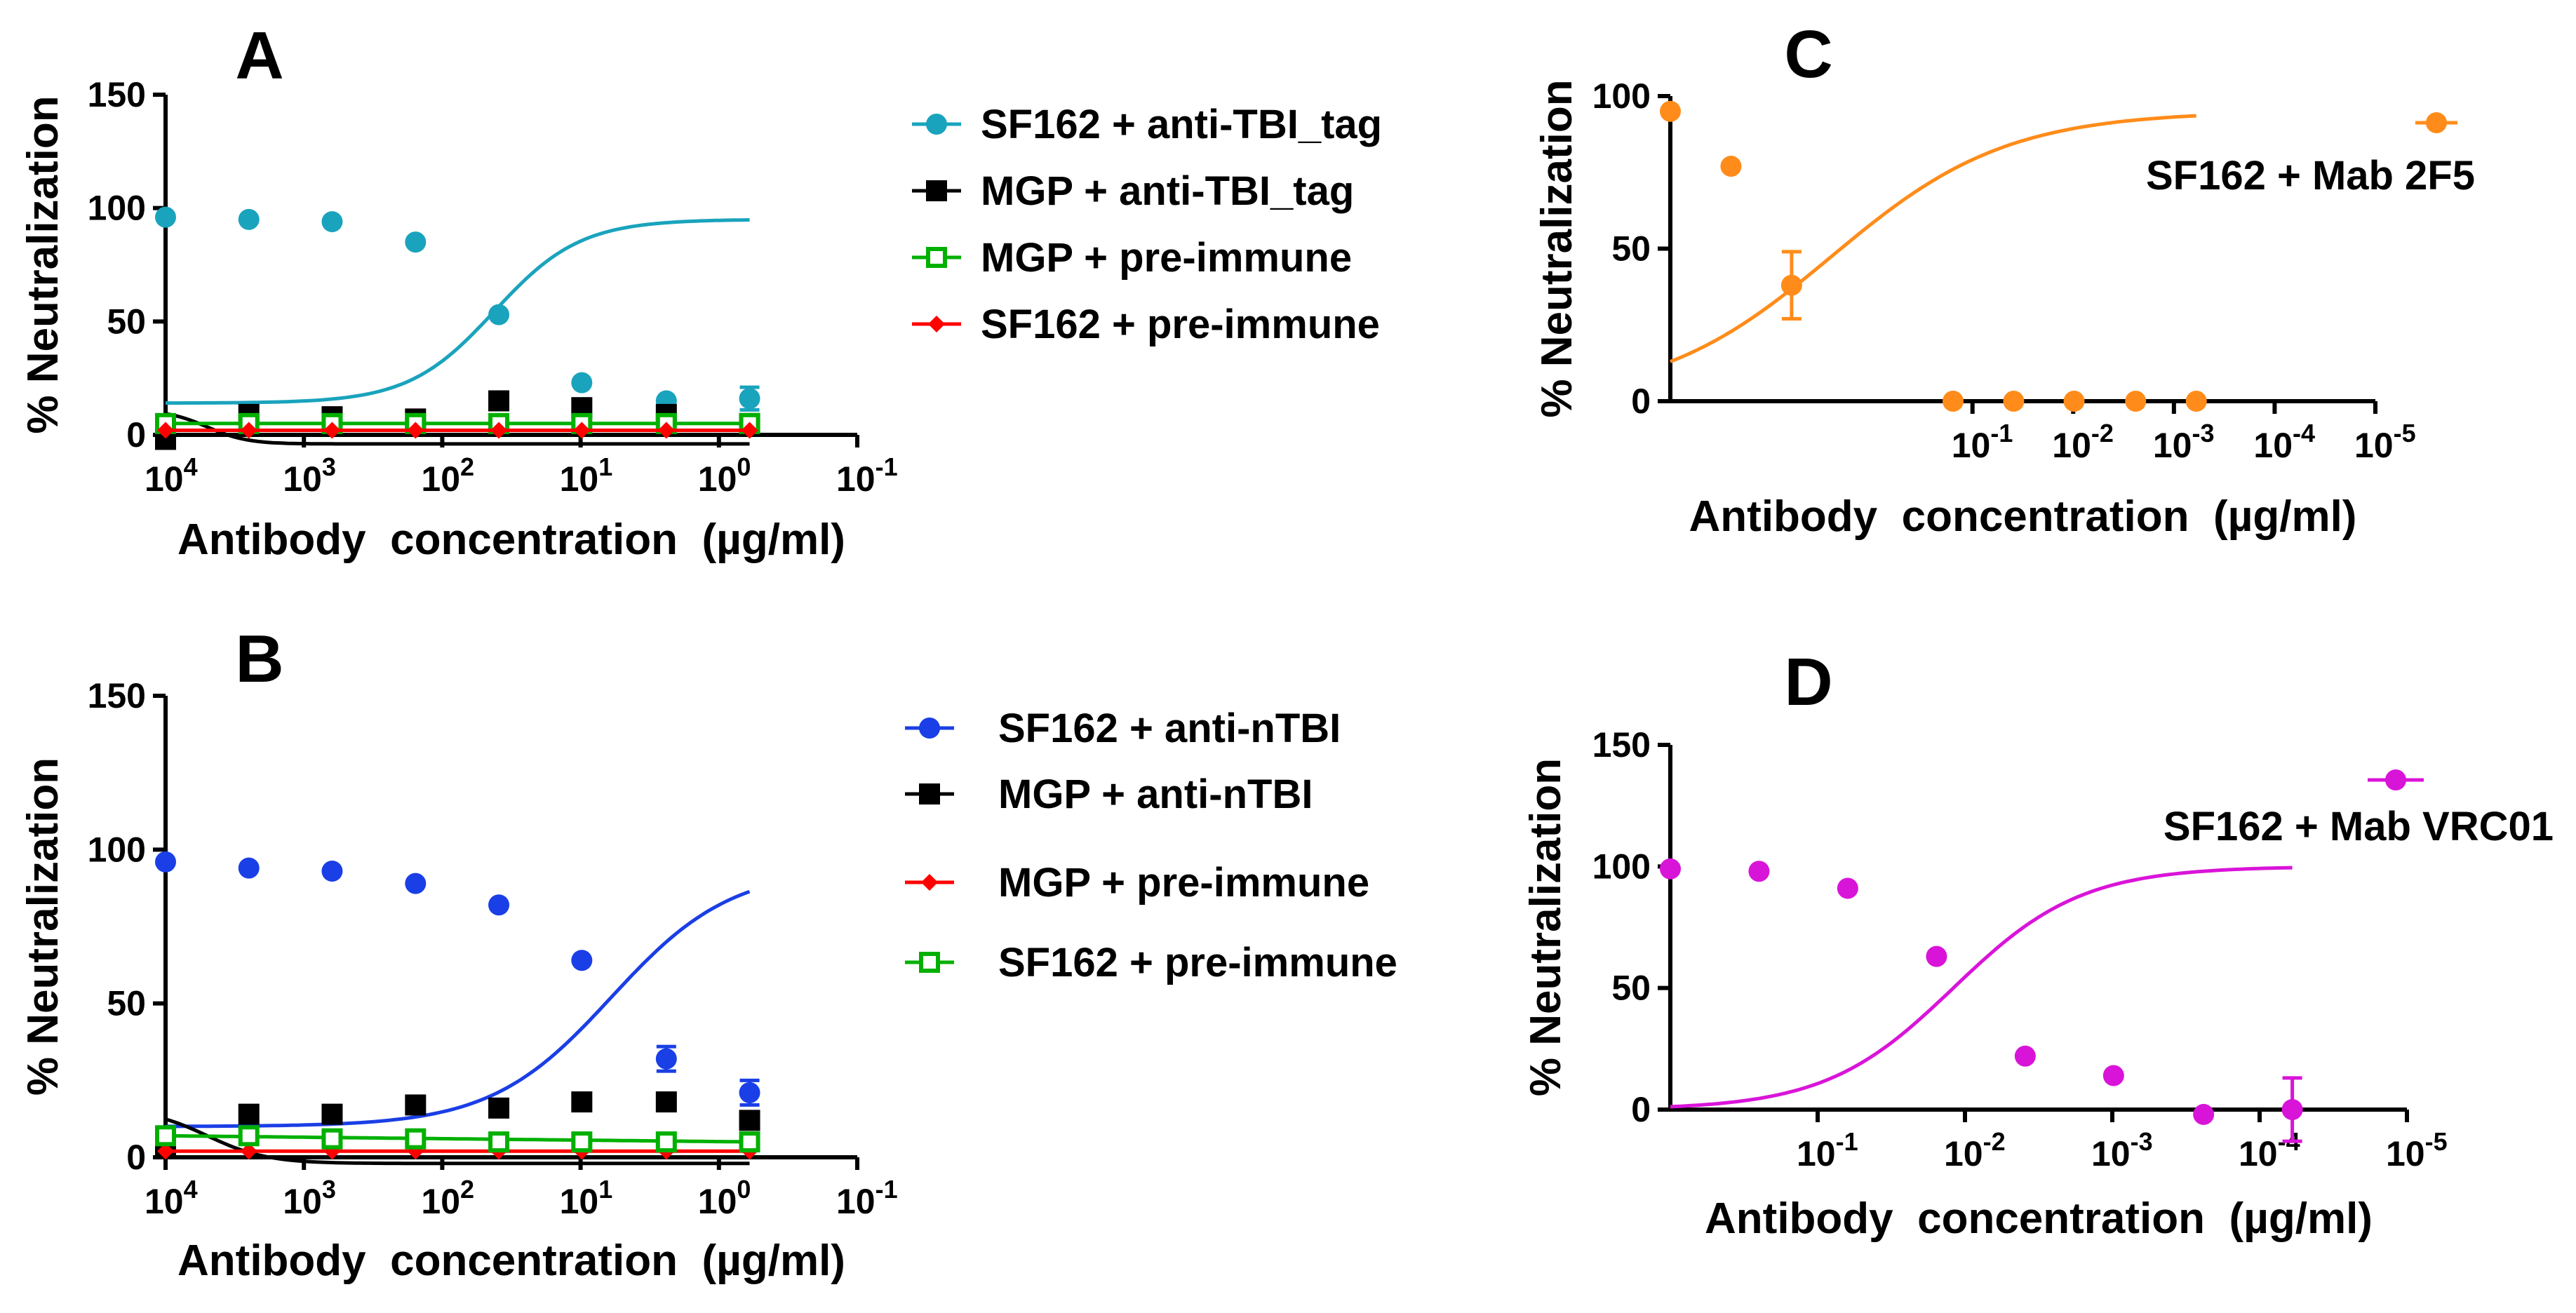 This screenshot has height=1313, width=2576. What do you see at coordinates (2417, 1150) in the screenshot?
I see `x-tick-label: 10⁻⁵` at bounding box center [2417, 1150].